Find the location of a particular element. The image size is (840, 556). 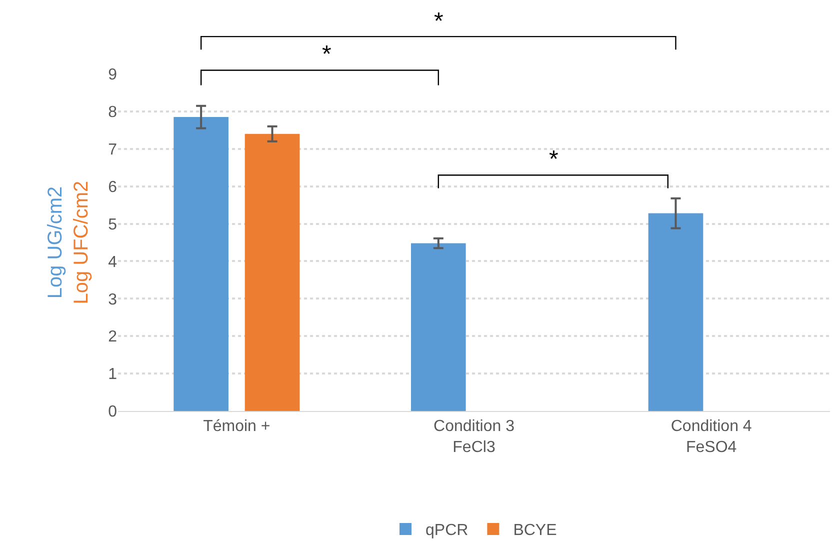

y-tick-label: 8 is located at coordinates (113, 113).